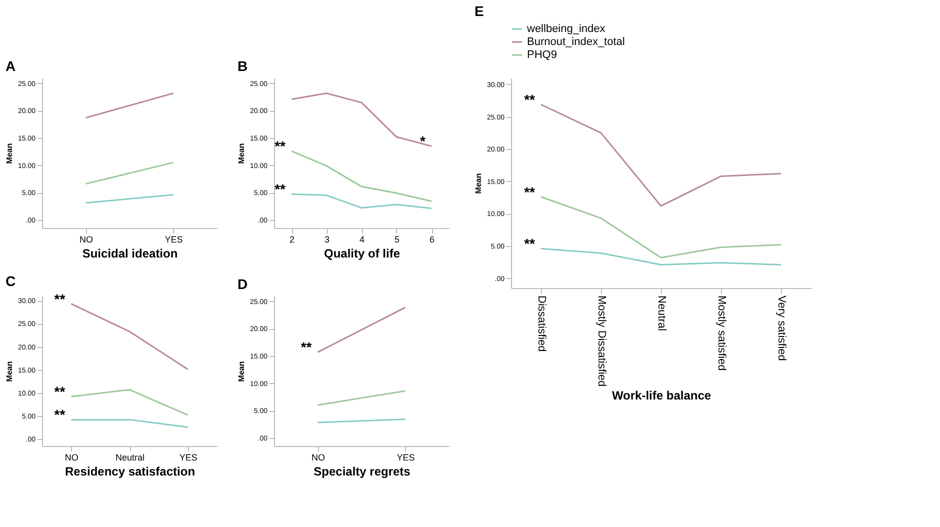 The width and height of the screenshot is (940, 527). What do you see at coordinates (423, 141) in the screenshot?
I see `annotation: *` at bounding box center [423, 141].